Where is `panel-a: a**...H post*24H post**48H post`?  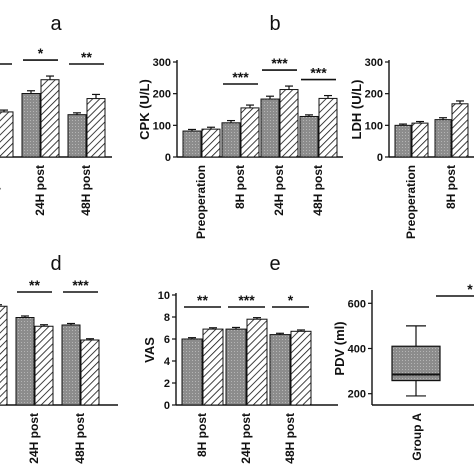 panel-a: a**...H post*24H post**48H post is located at coordinates (56, 114).